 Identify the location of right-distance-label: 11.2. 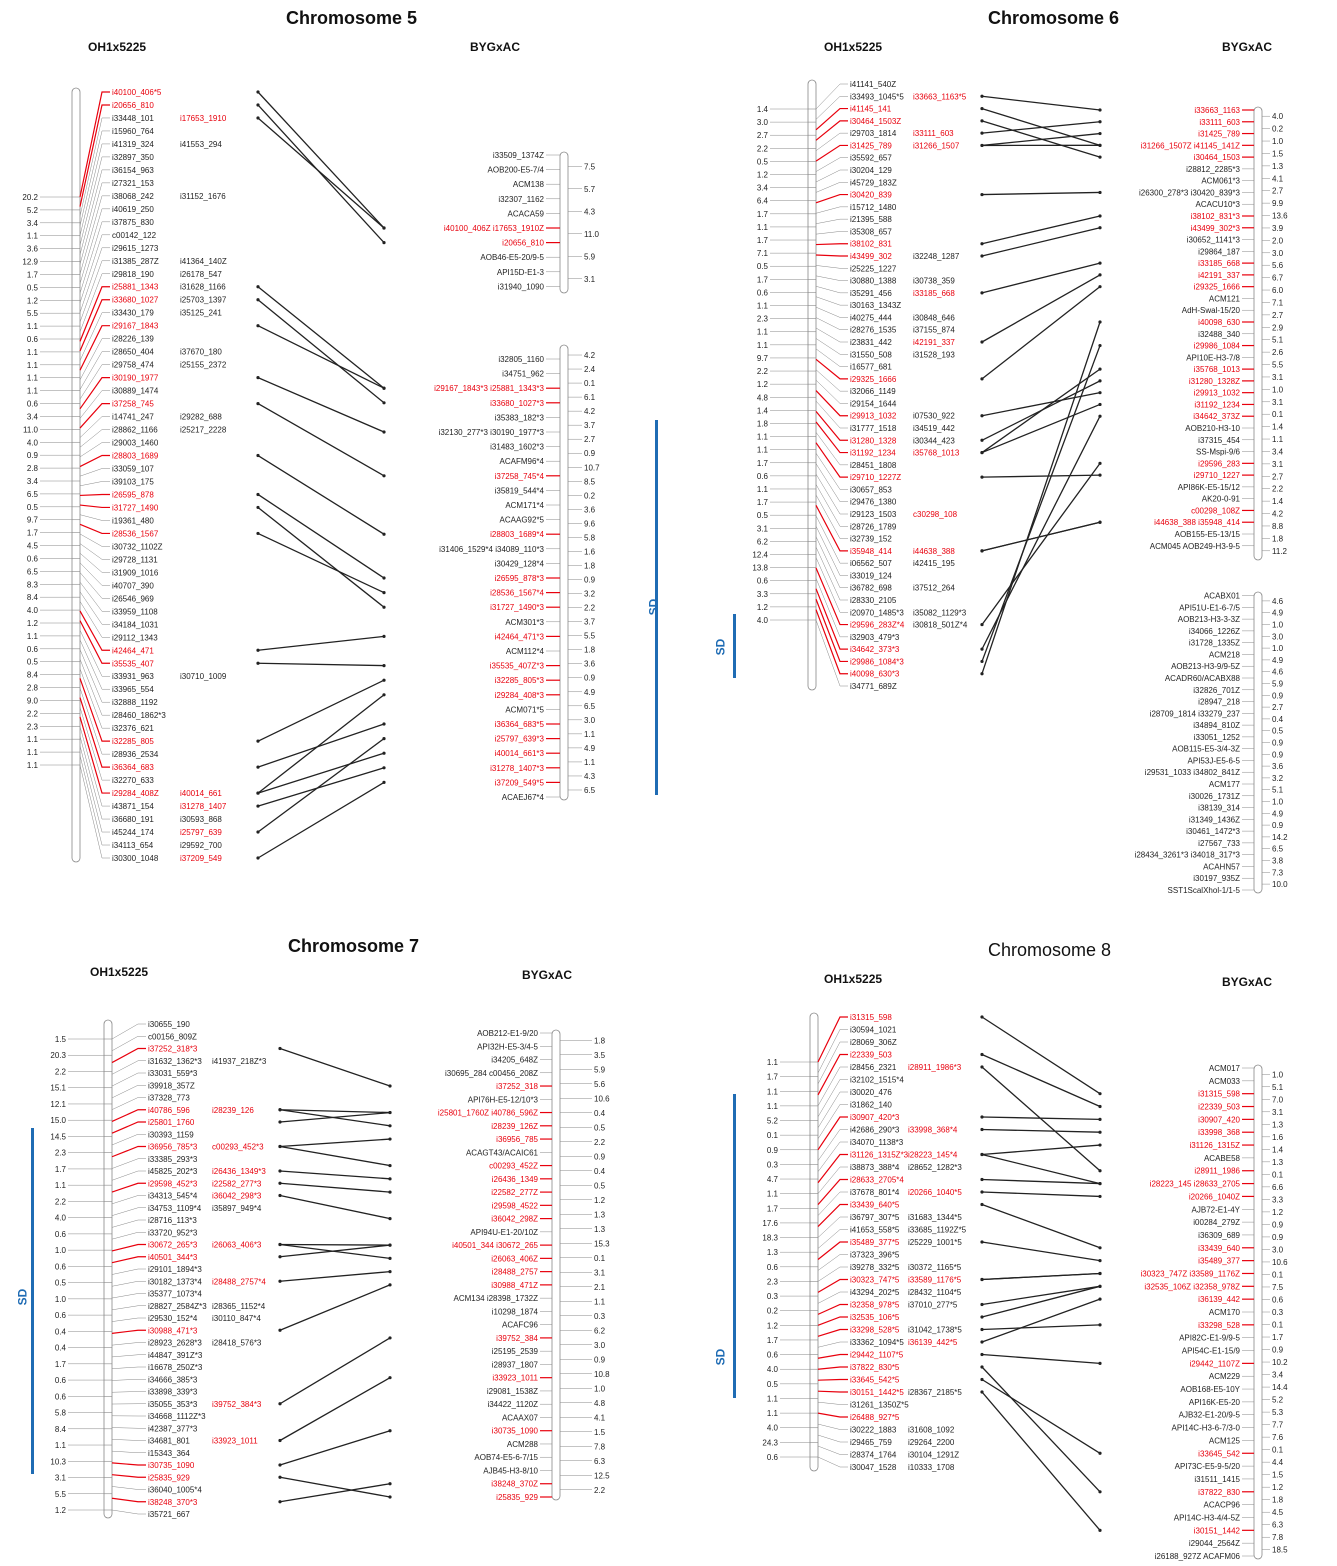
(1280, 551).